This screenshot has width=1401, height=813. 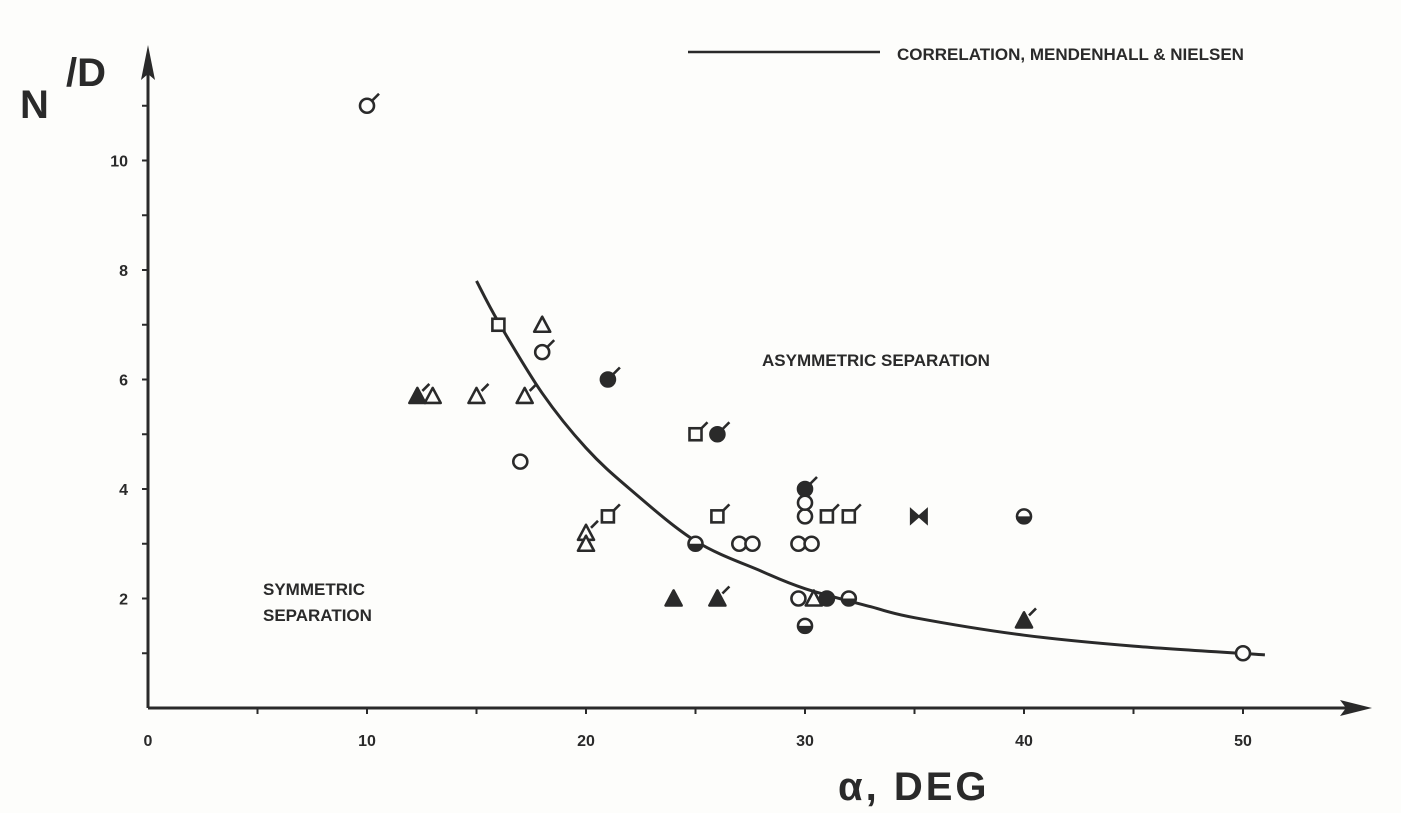 What do you see at coordinates (123, 381) in the screenshot?
I see `y-tick-label: 6` at bounding box center [123, 381].